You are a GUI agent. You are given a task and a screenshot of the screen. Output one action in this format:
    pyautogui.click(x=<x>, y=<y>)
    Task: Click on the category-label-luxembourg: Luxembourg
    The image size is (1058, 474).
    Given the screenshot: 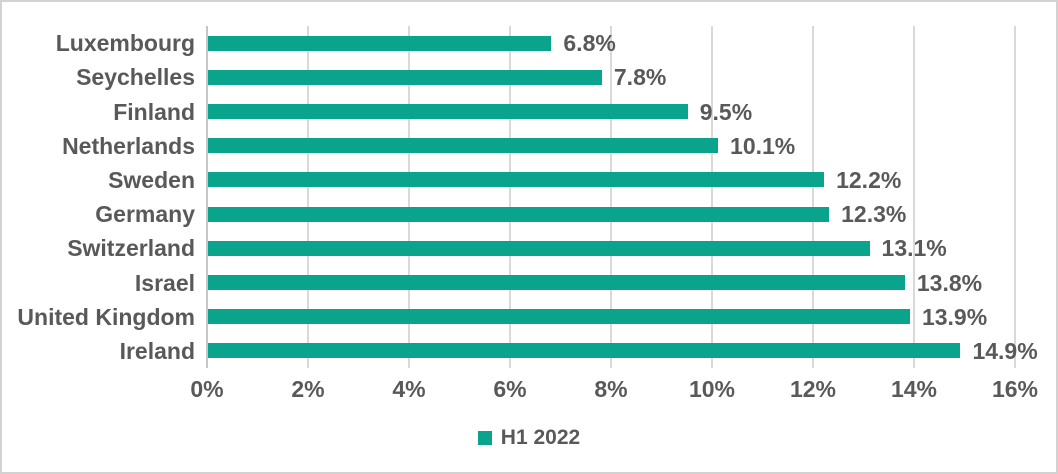 What is the action you would take?
    pyautogui.click(x=125, y=43)
    